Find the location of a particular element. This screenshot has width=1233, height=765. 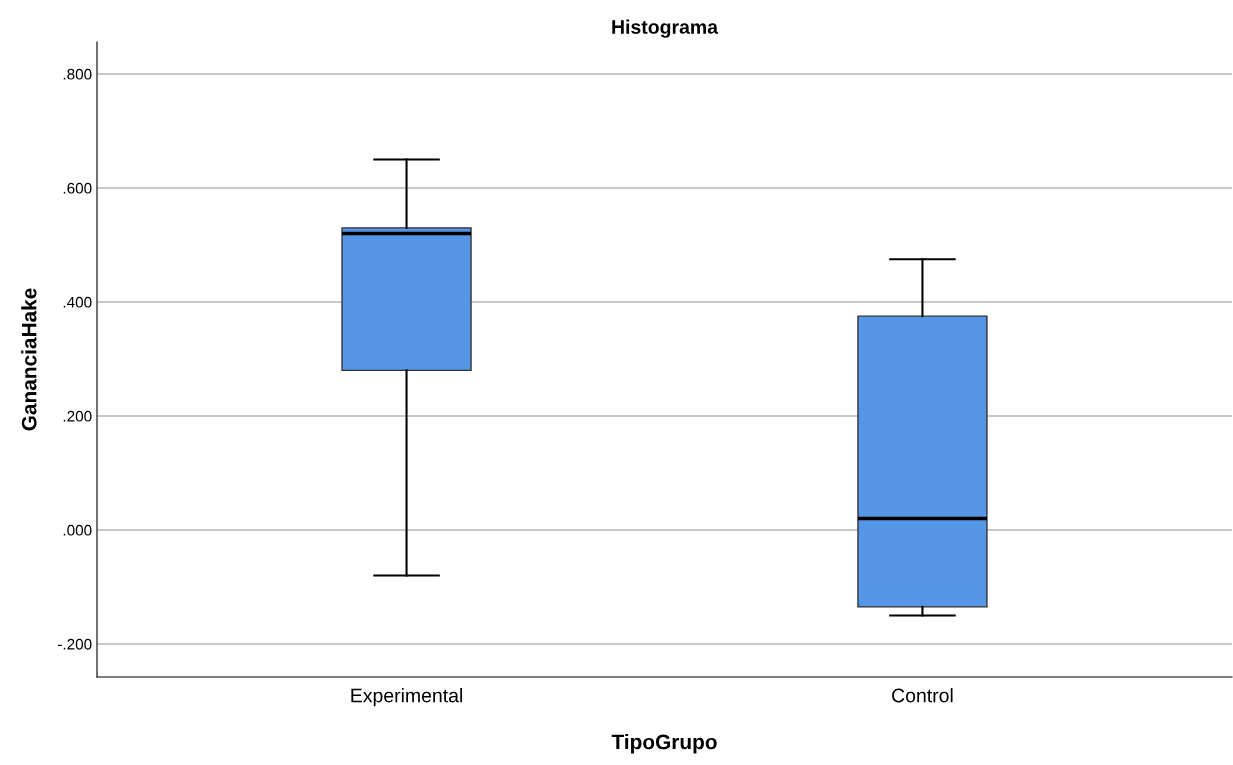

x-tick-label: Experimental is located at coordinates (406, 697).